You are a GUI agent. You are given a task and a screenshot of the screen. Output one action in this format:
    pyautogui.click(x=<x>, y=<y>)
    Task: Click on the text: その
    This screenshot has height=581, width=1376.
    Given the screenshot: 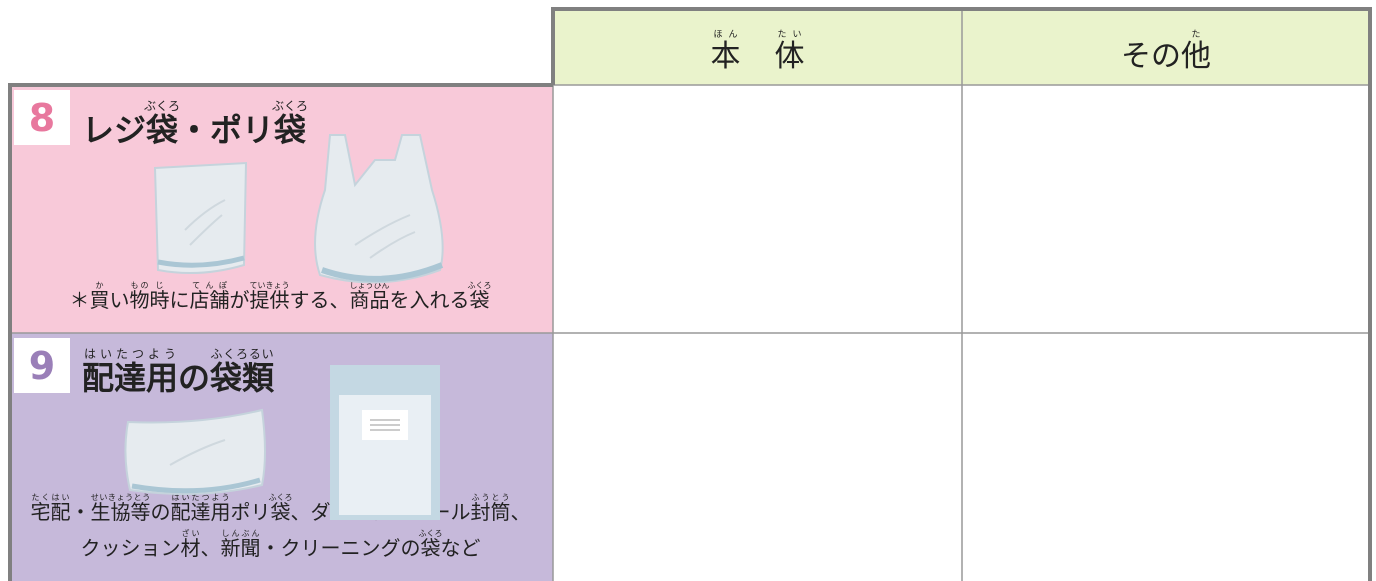 What is the action you would take?
    pyautogui.click(x=1151, y=56)
    